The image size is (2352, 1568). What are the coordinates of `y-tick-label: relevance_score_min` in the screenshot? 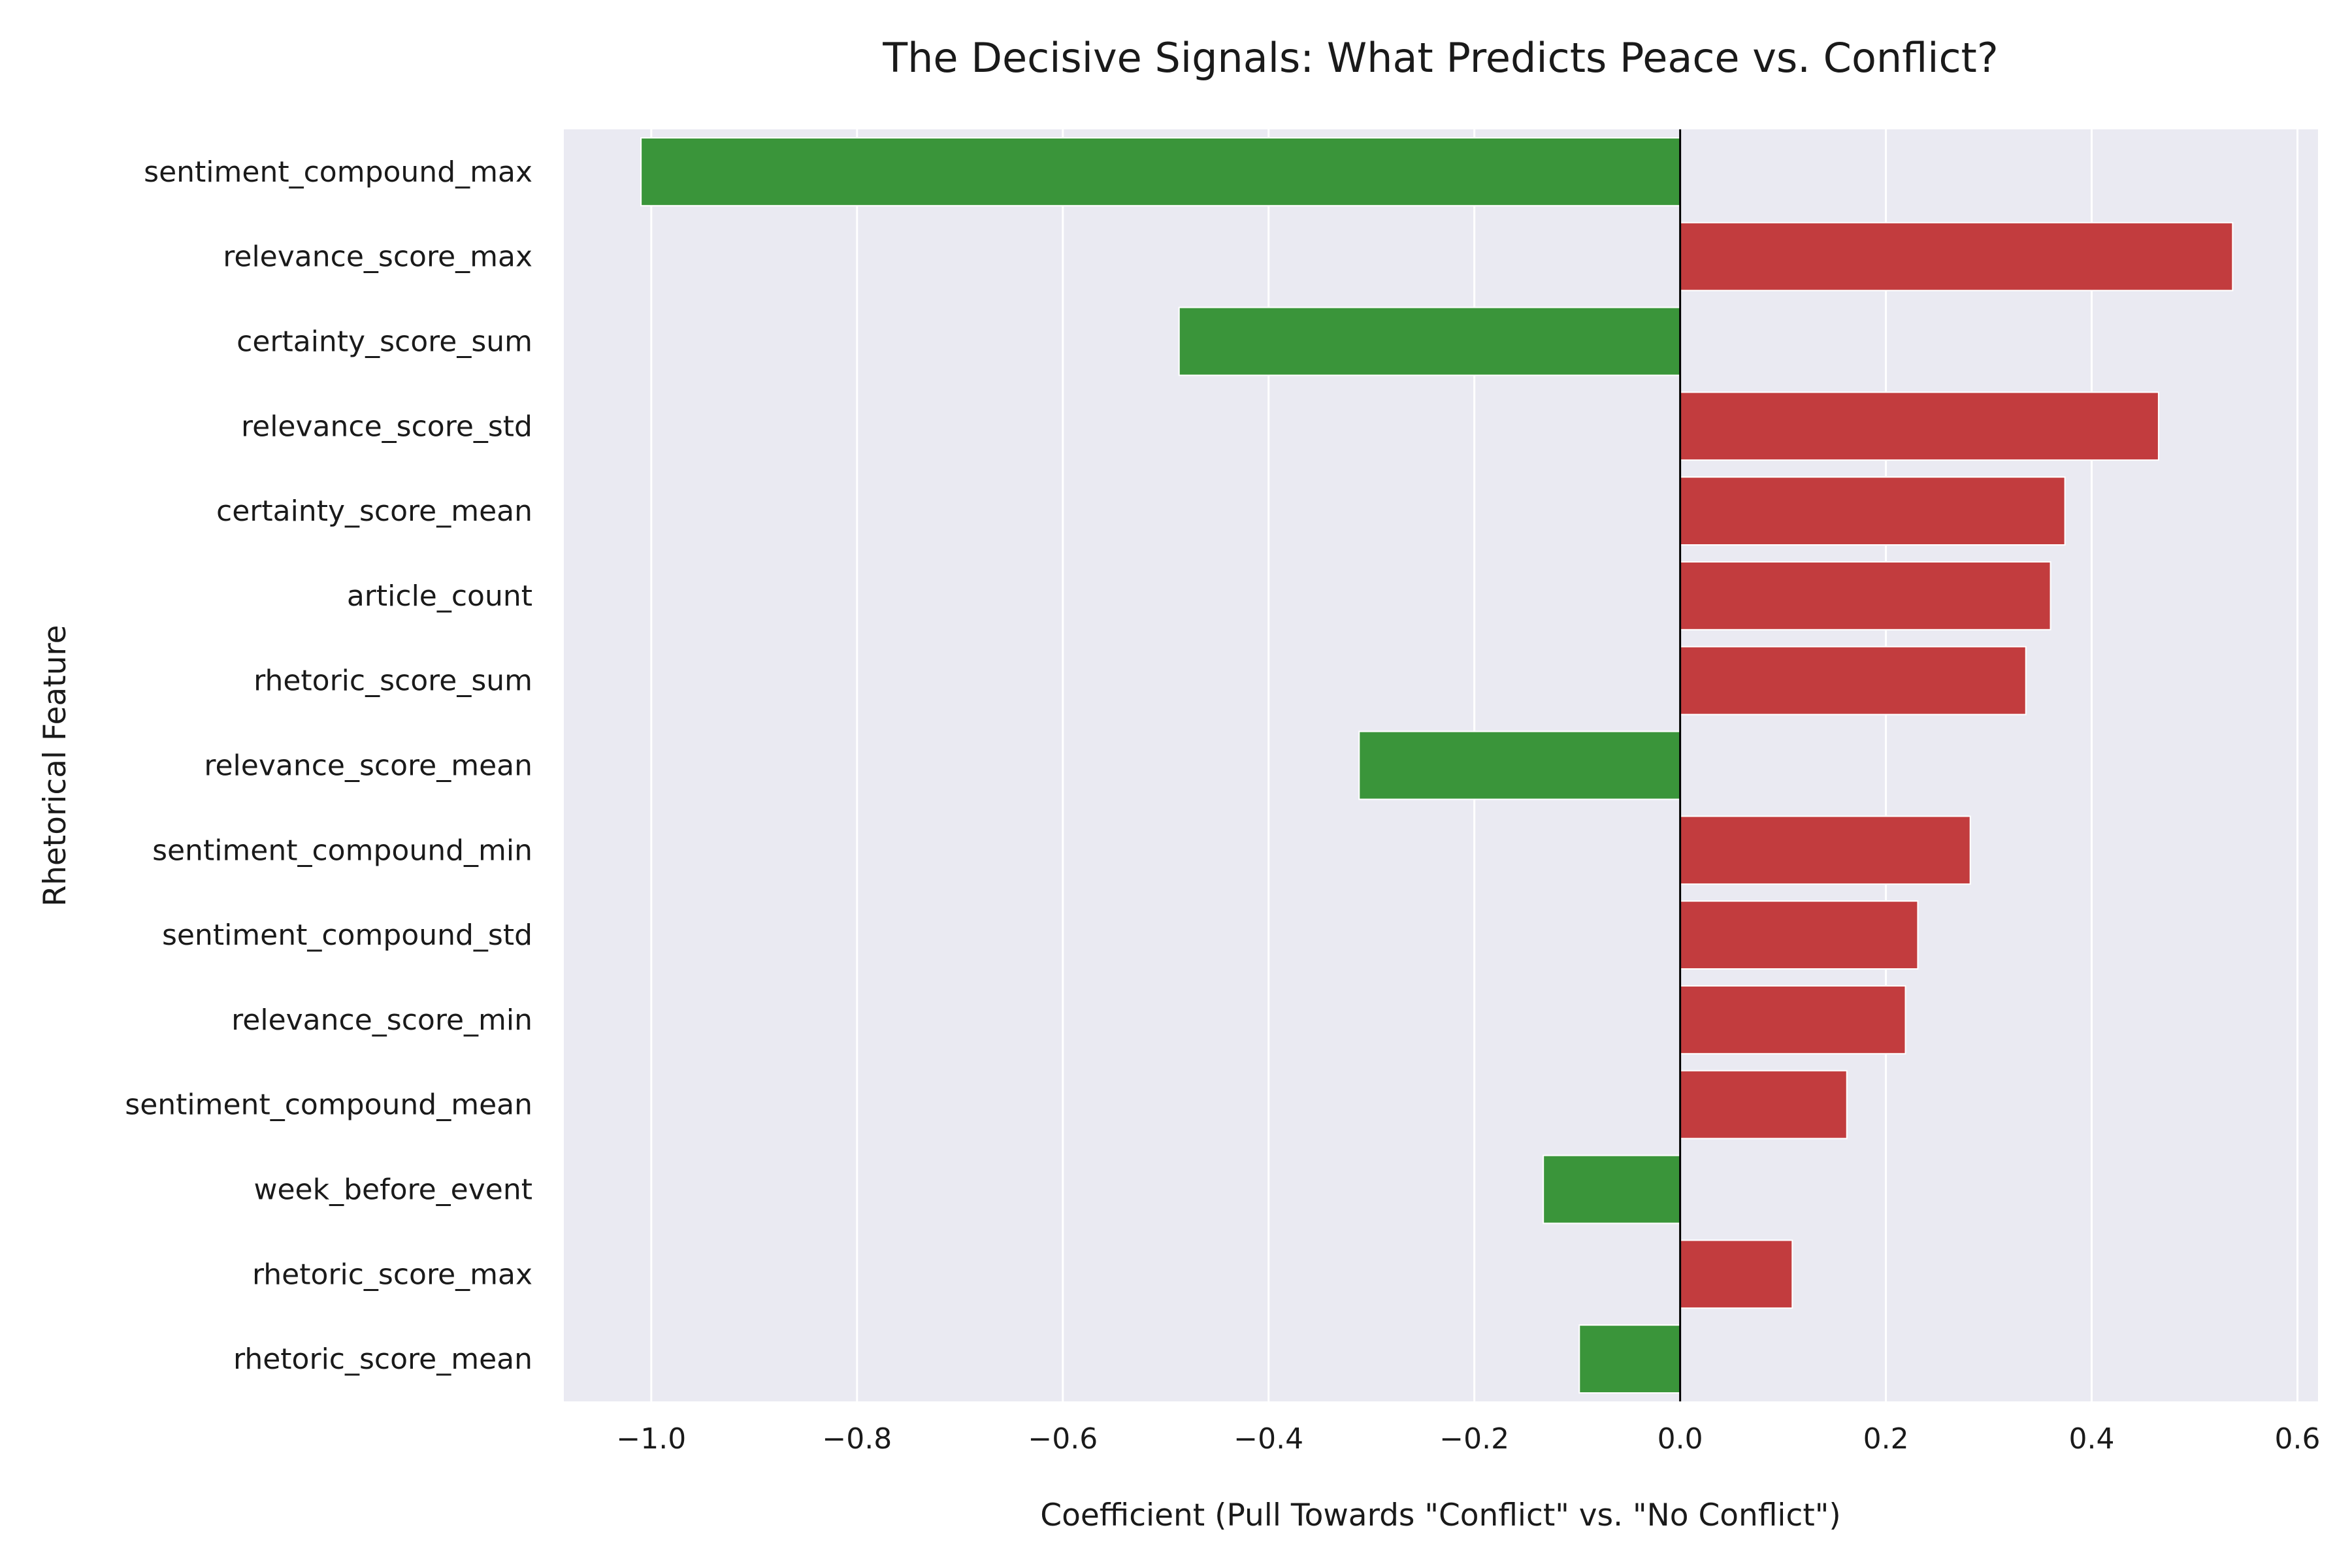 It's located at (381, 1020).